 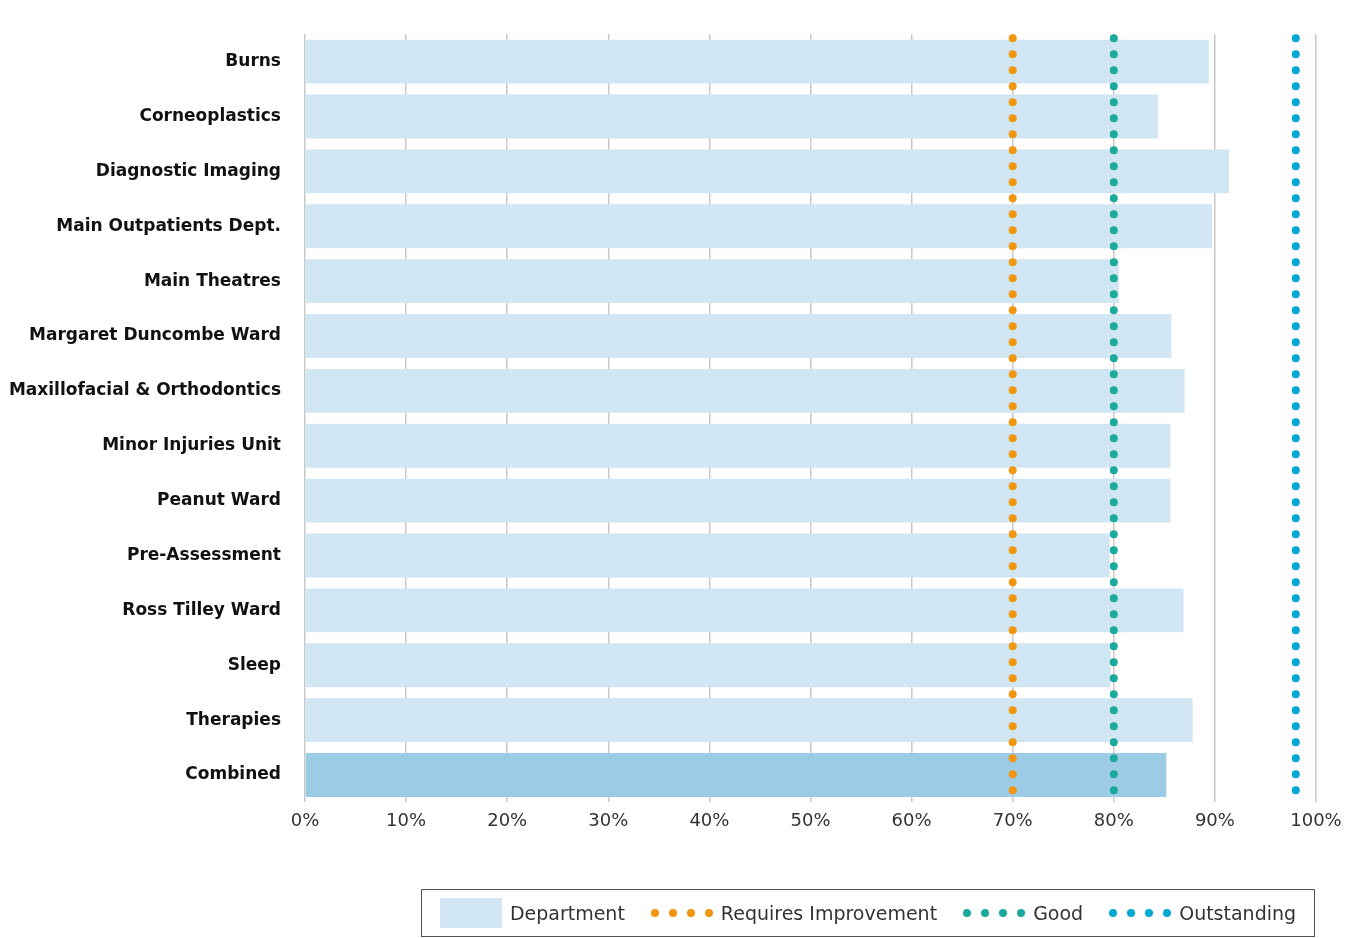 I want to click on legend-label: Good, so click(x=1058, y=913).